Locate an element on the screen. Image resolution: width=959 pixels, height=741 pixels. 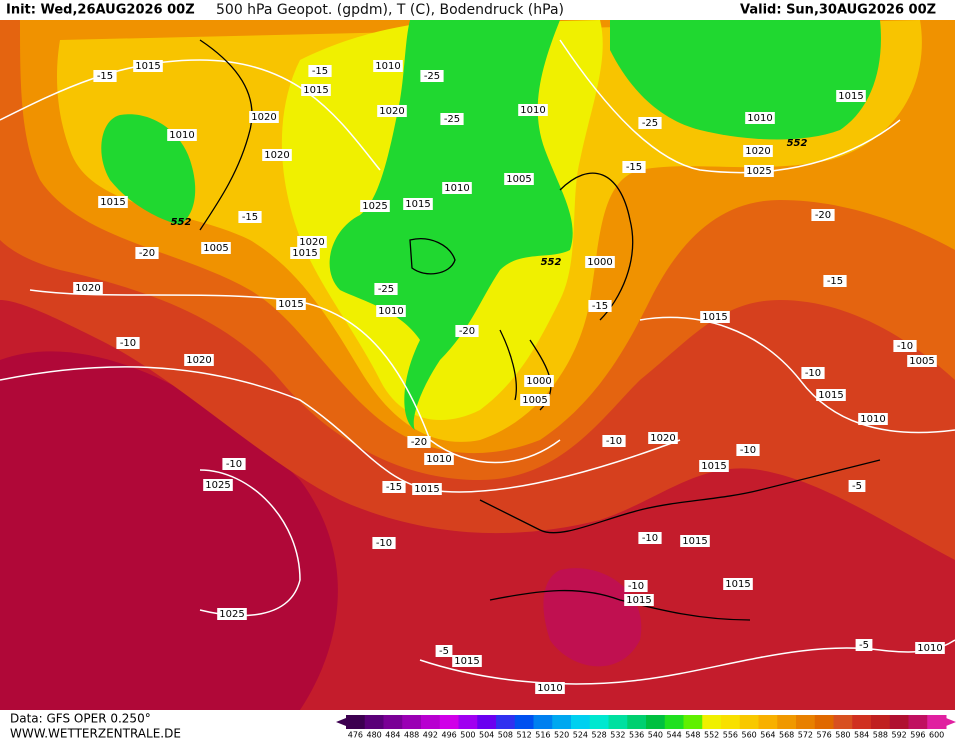
isobar-label: 1010 is located at coordinates (759, 118).